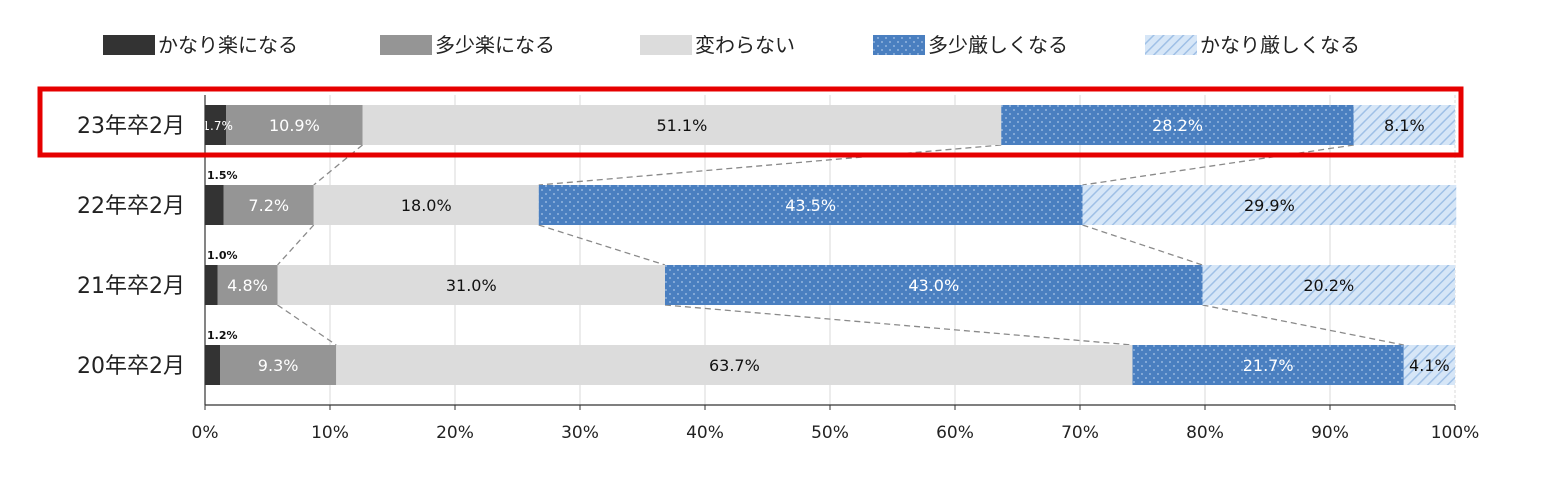  What do you see at coordinates (228, 45) in the screenshot?
I see `legend-label: かなり楽になる` at bounding box center [228, 45].